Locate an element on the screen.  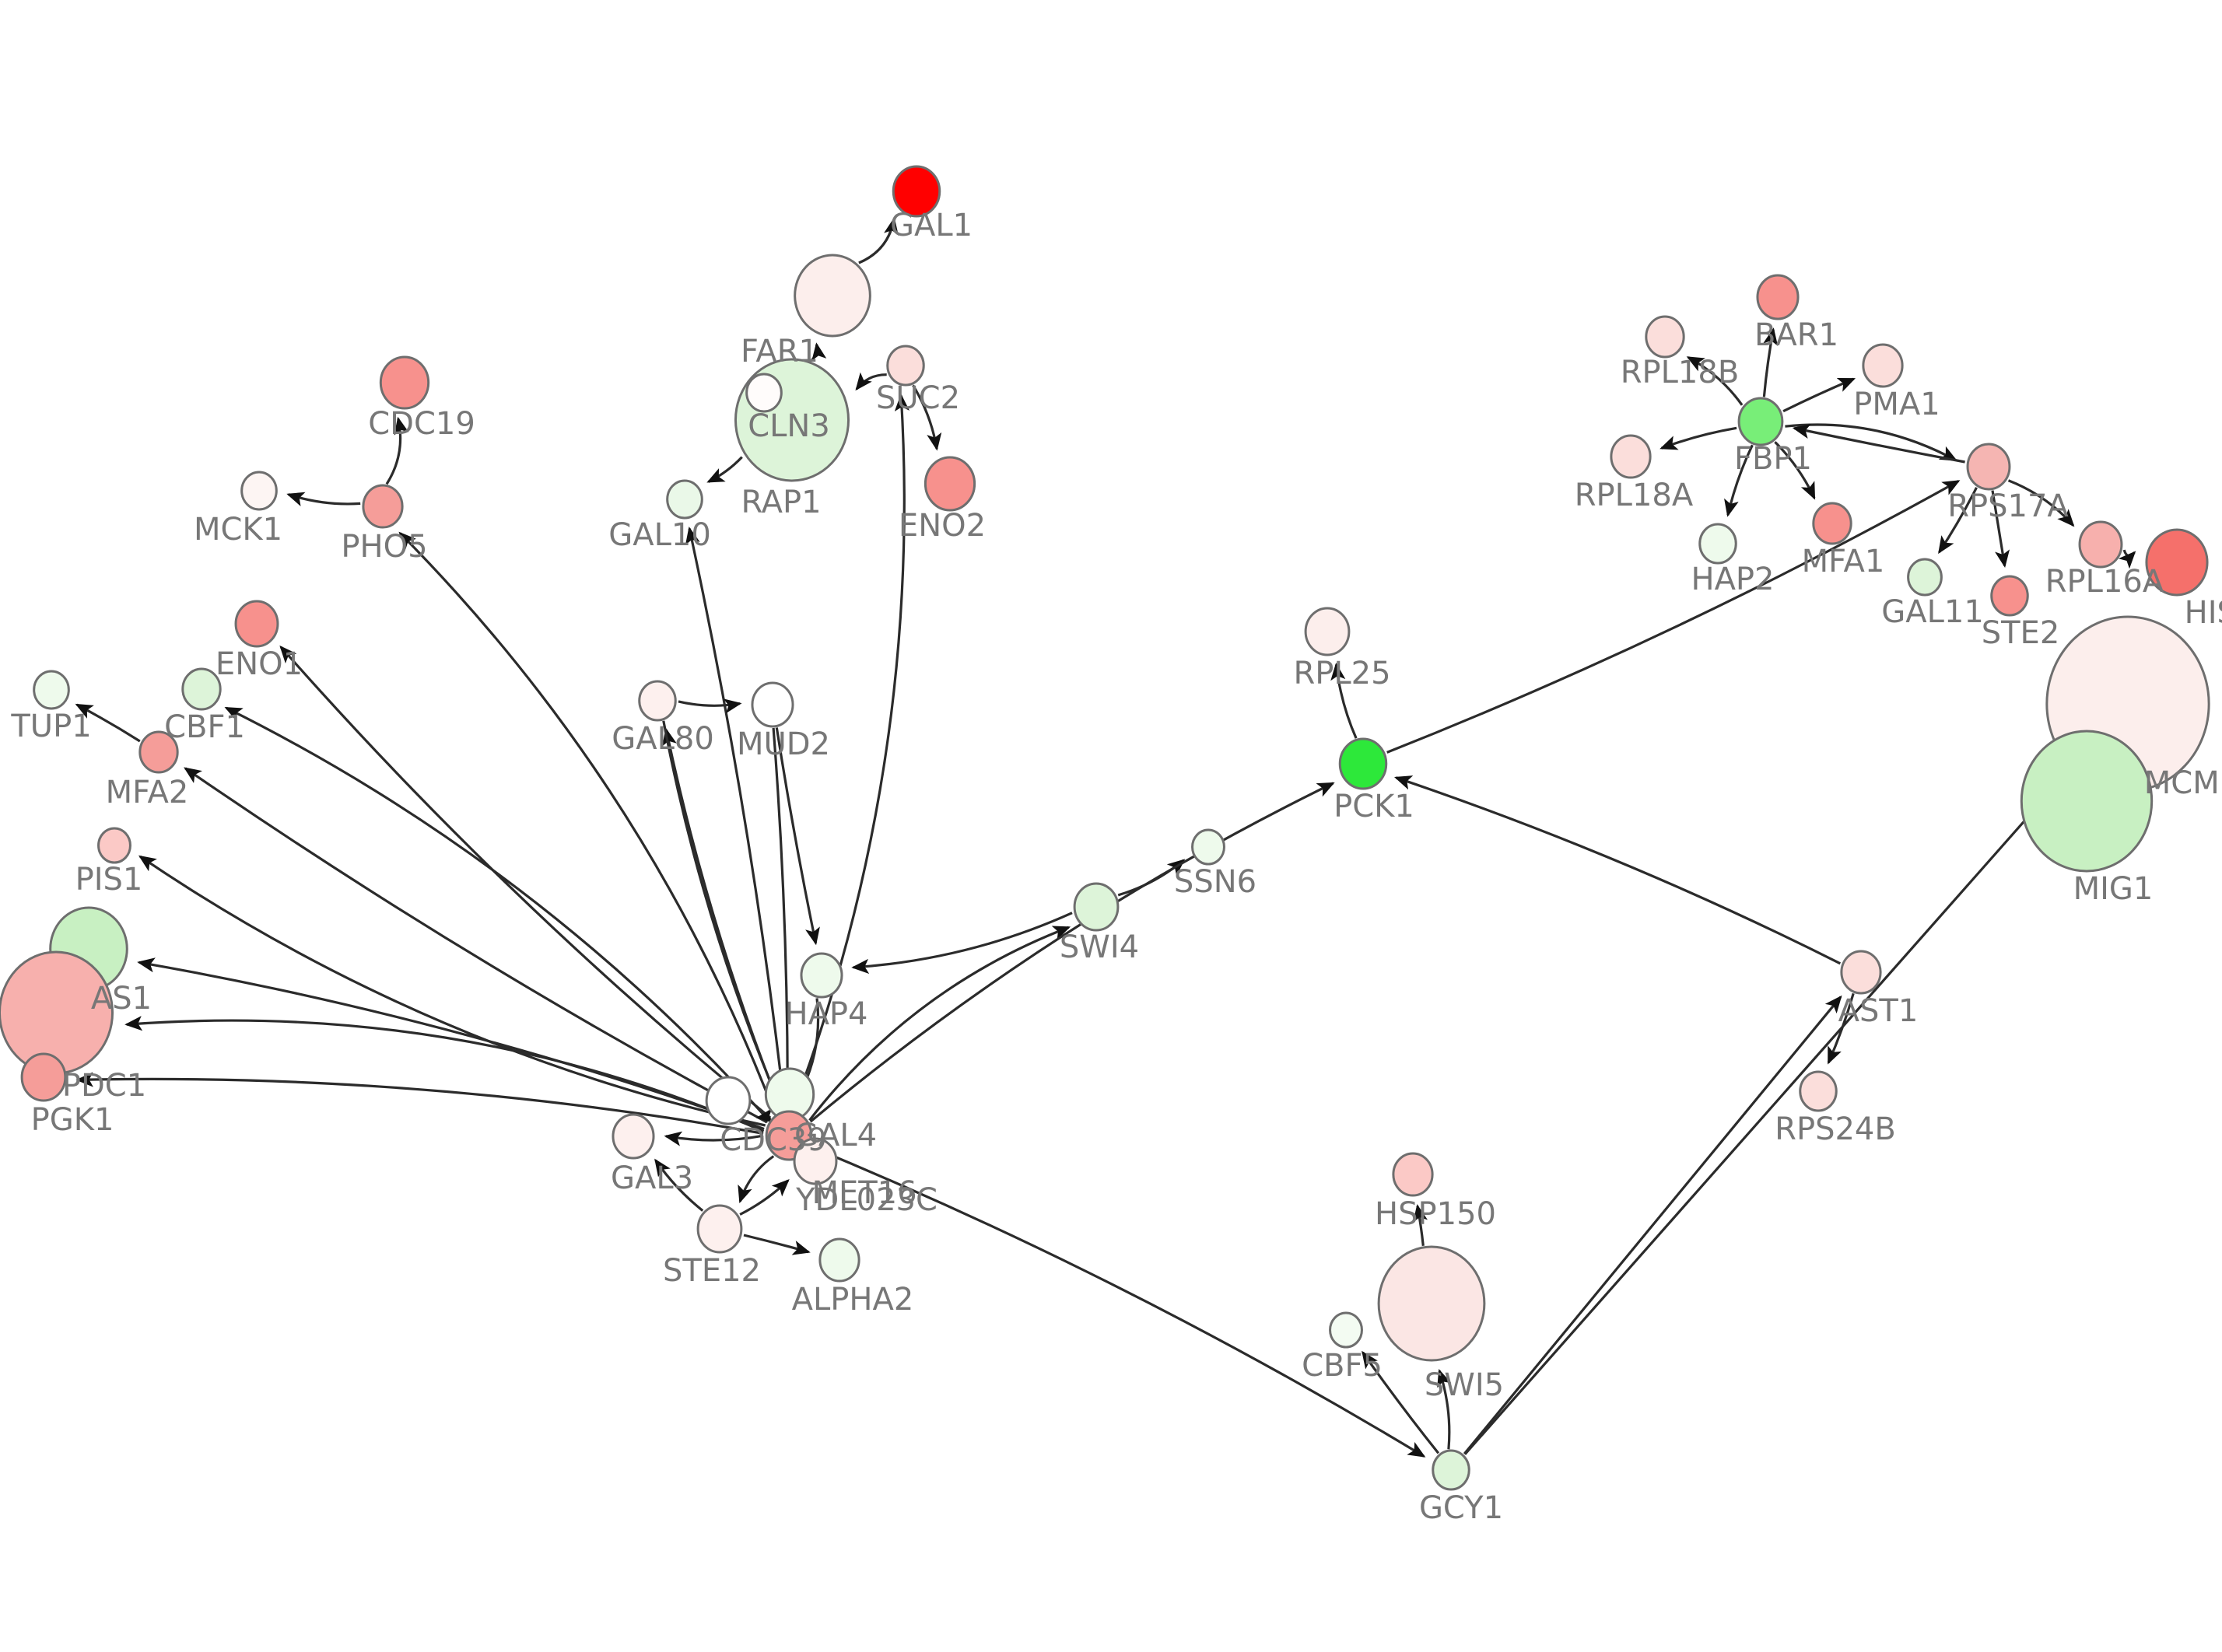
edge-swi5-to-hsp150 is located at coordinates (1420, 1225).